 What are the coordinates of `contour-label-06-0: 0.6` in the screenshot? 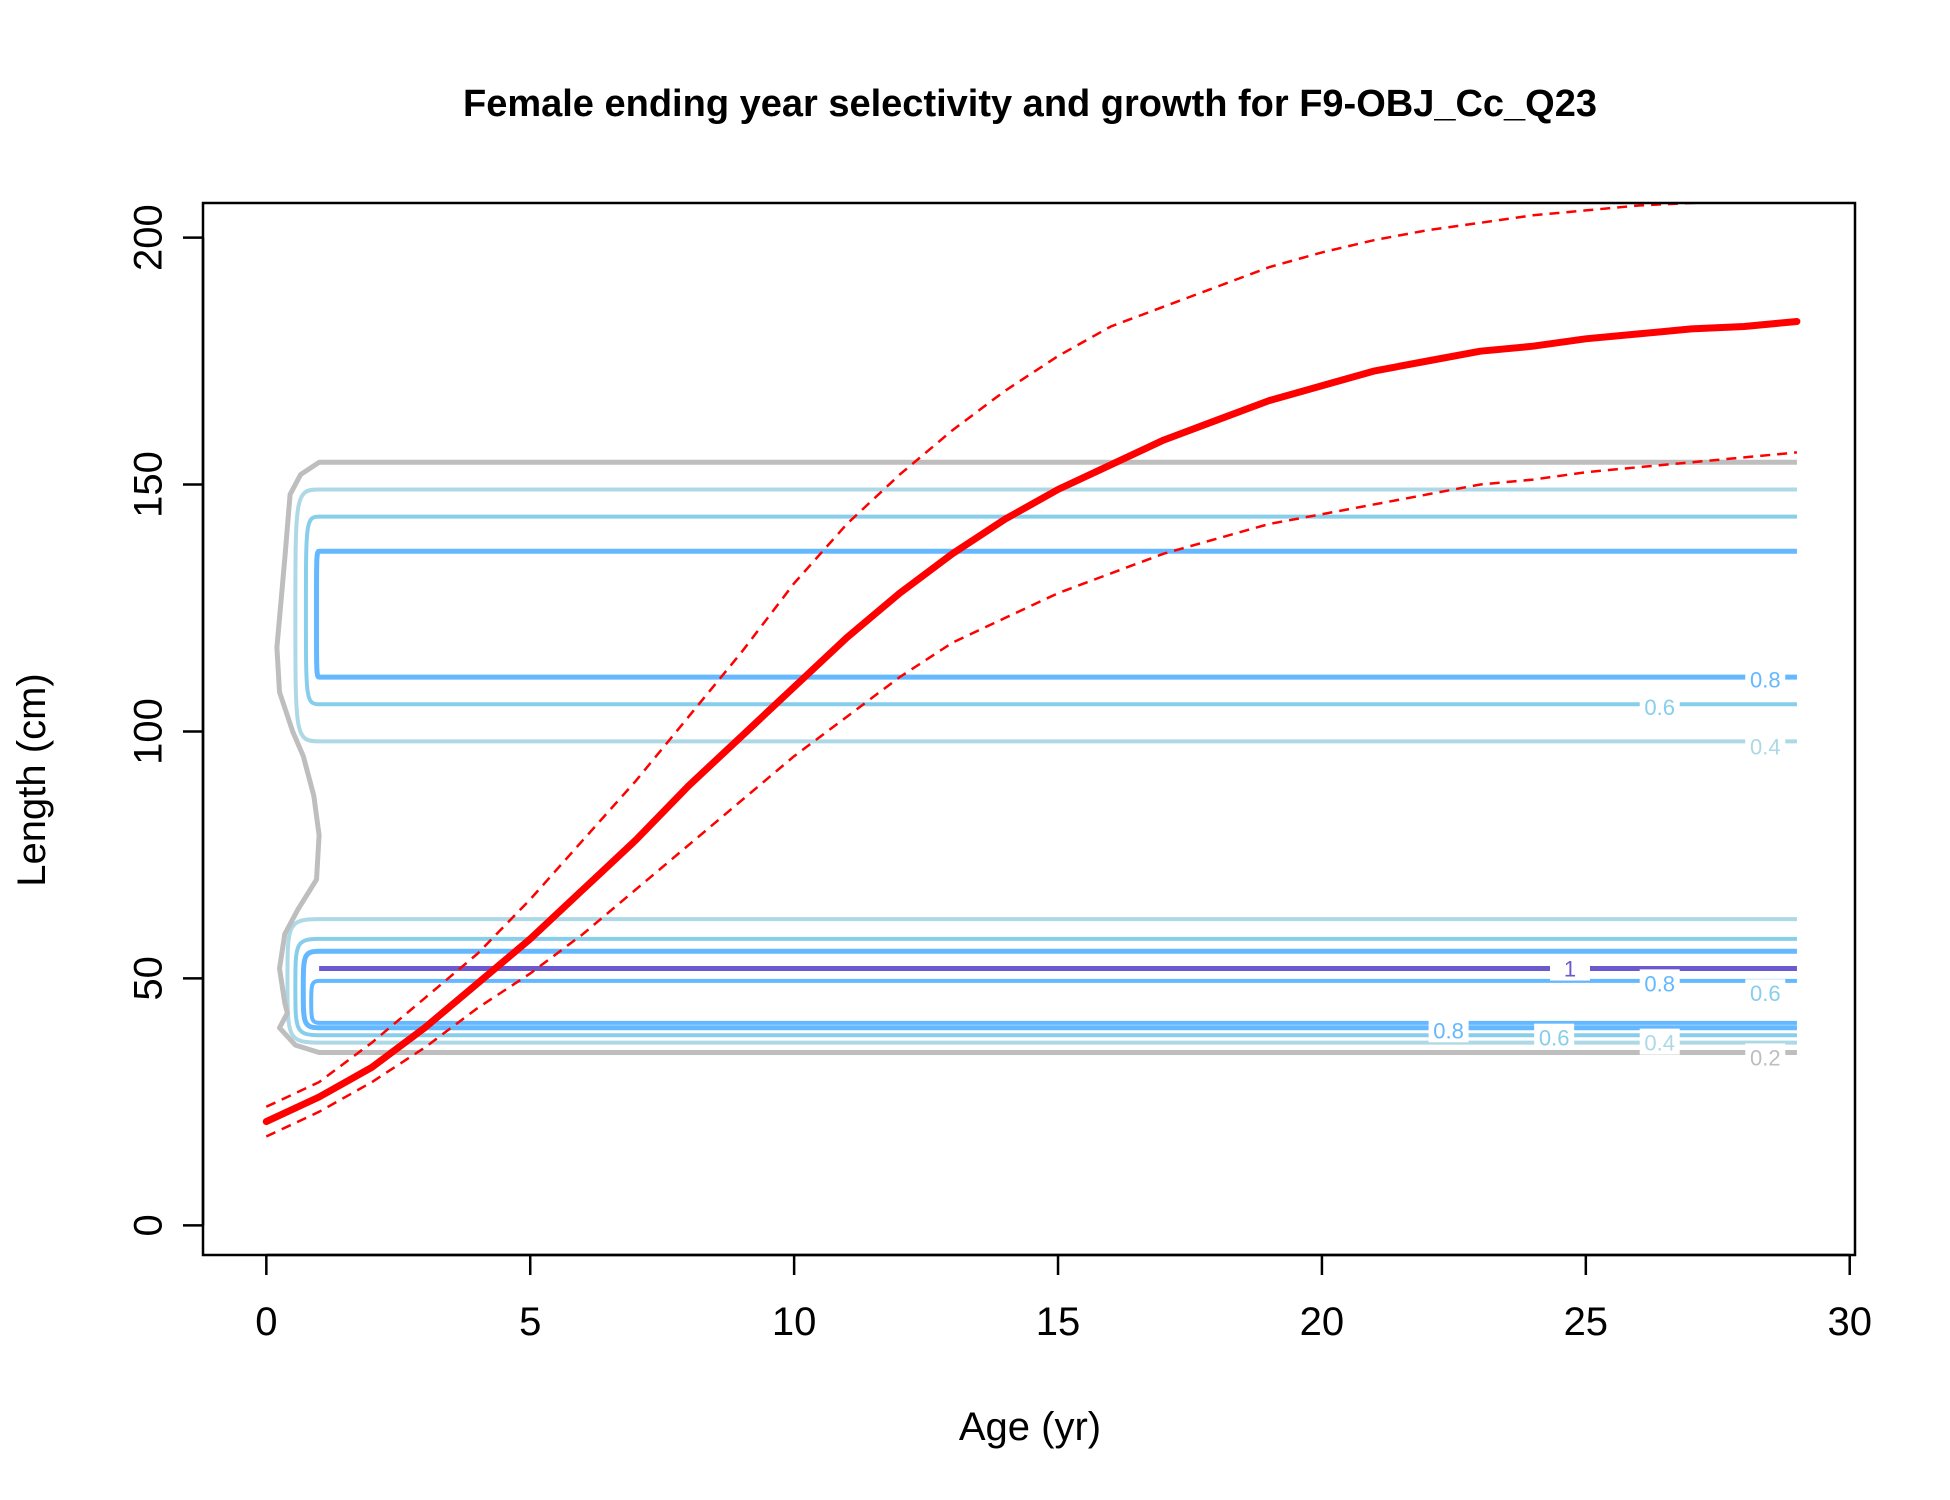 It's located at (1659, 707).